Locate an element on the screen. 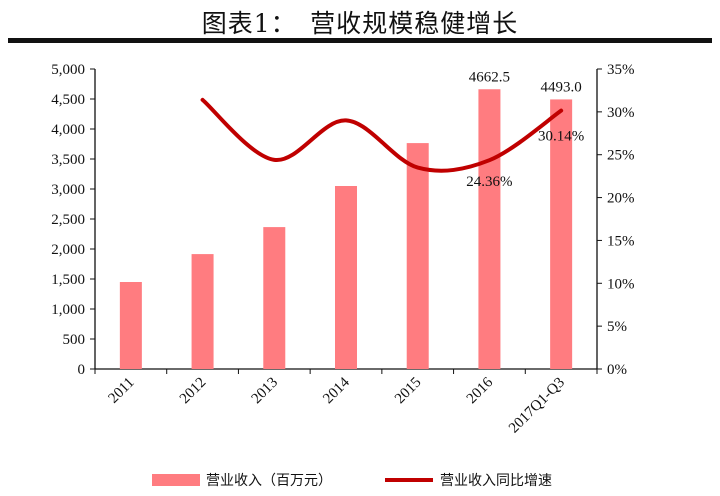 This screenshot has height=496, width=720. legend-label-line: 营业收入同比增速 is located at coordinates (496, 481).